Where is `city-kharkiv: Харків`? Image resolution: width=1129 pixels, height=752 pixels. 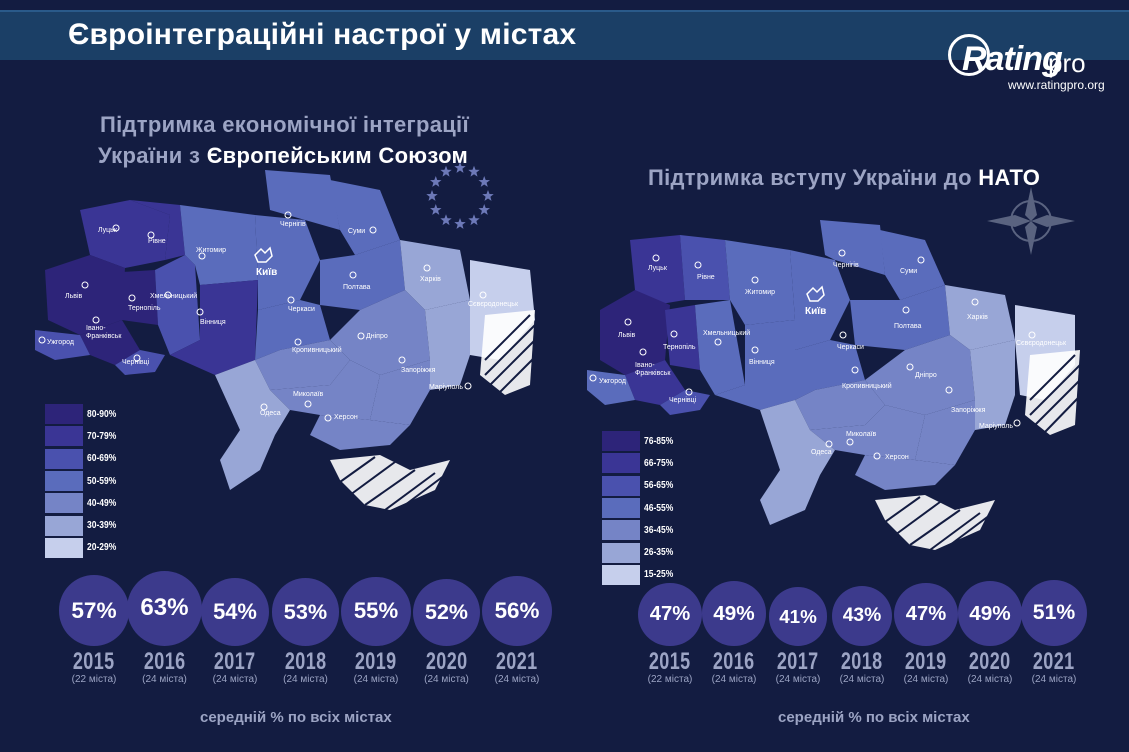
city-kharkiv: Харків is located at coordinates (977, 317).